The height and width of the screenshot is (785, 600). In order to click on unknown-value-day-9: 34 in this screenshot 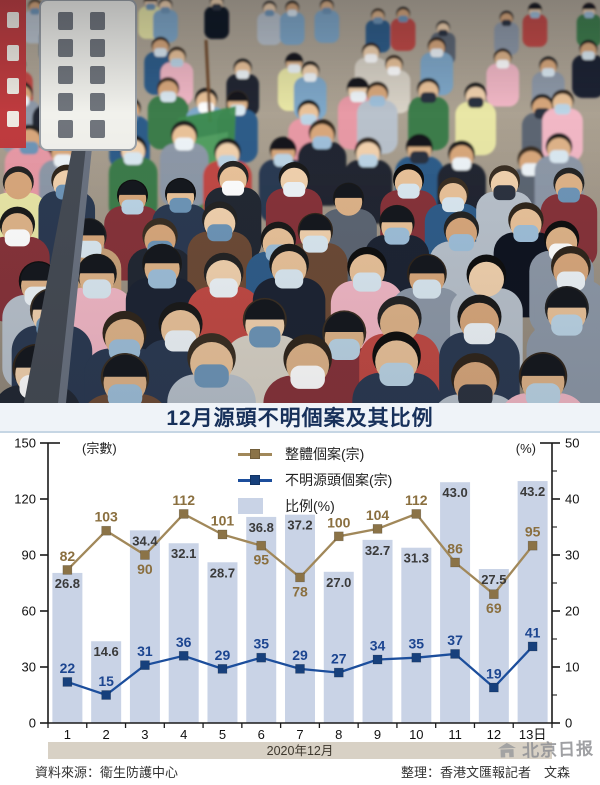, I will do `click(378, 646)`.